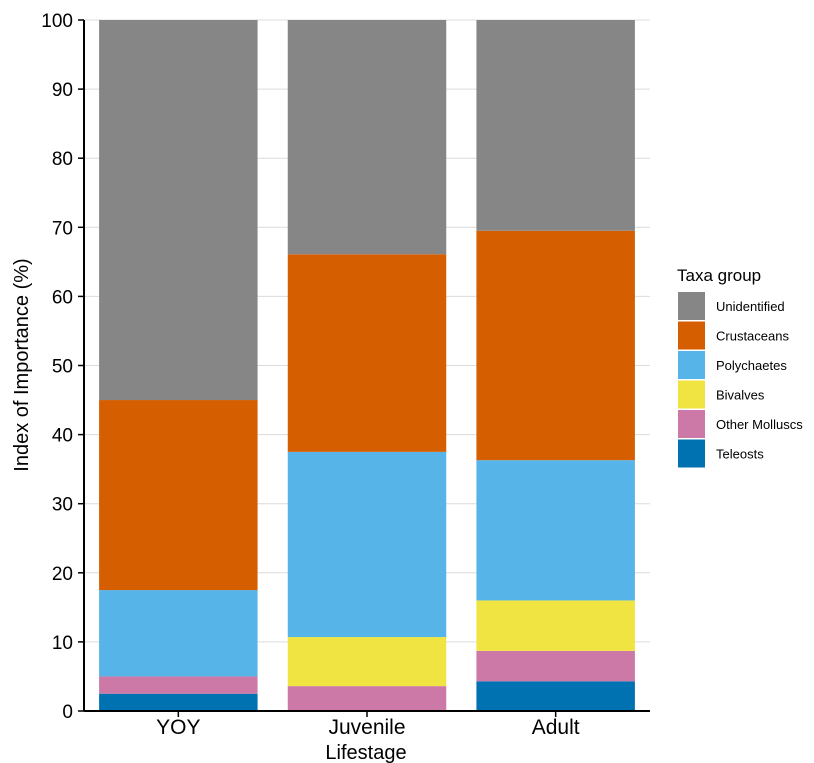 The width and height of the screenshot is (814, 763). I want to click on y-tick-label-80: 80, so click(62, 159).